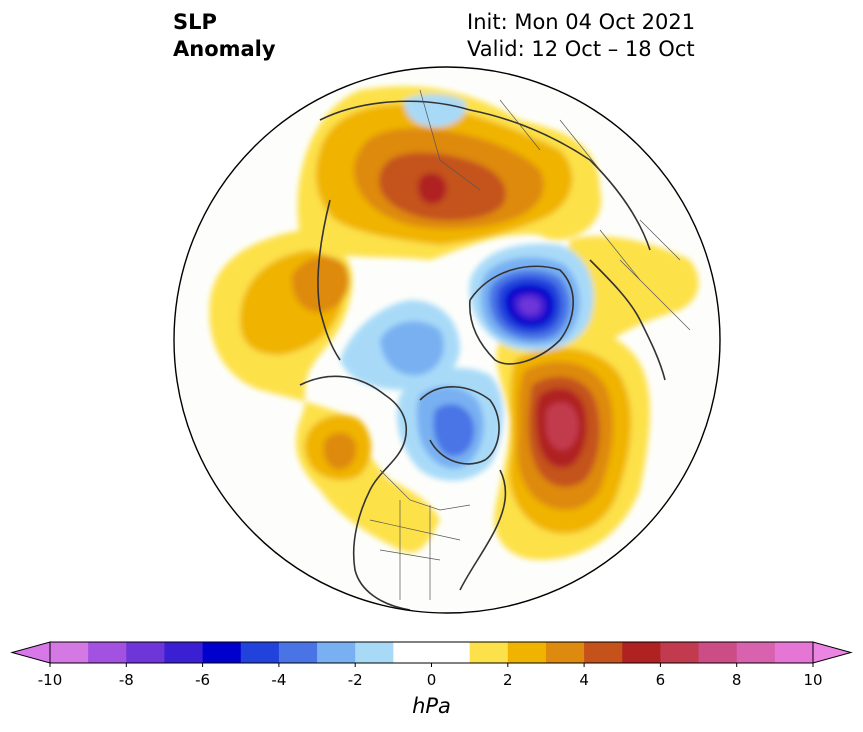 The height and width of the screenshot is (732, 863). I want to click on colorbar-ticks: -10 -8 -6 -4 -2 0 2 4 6 8 10, so click(430, 676).